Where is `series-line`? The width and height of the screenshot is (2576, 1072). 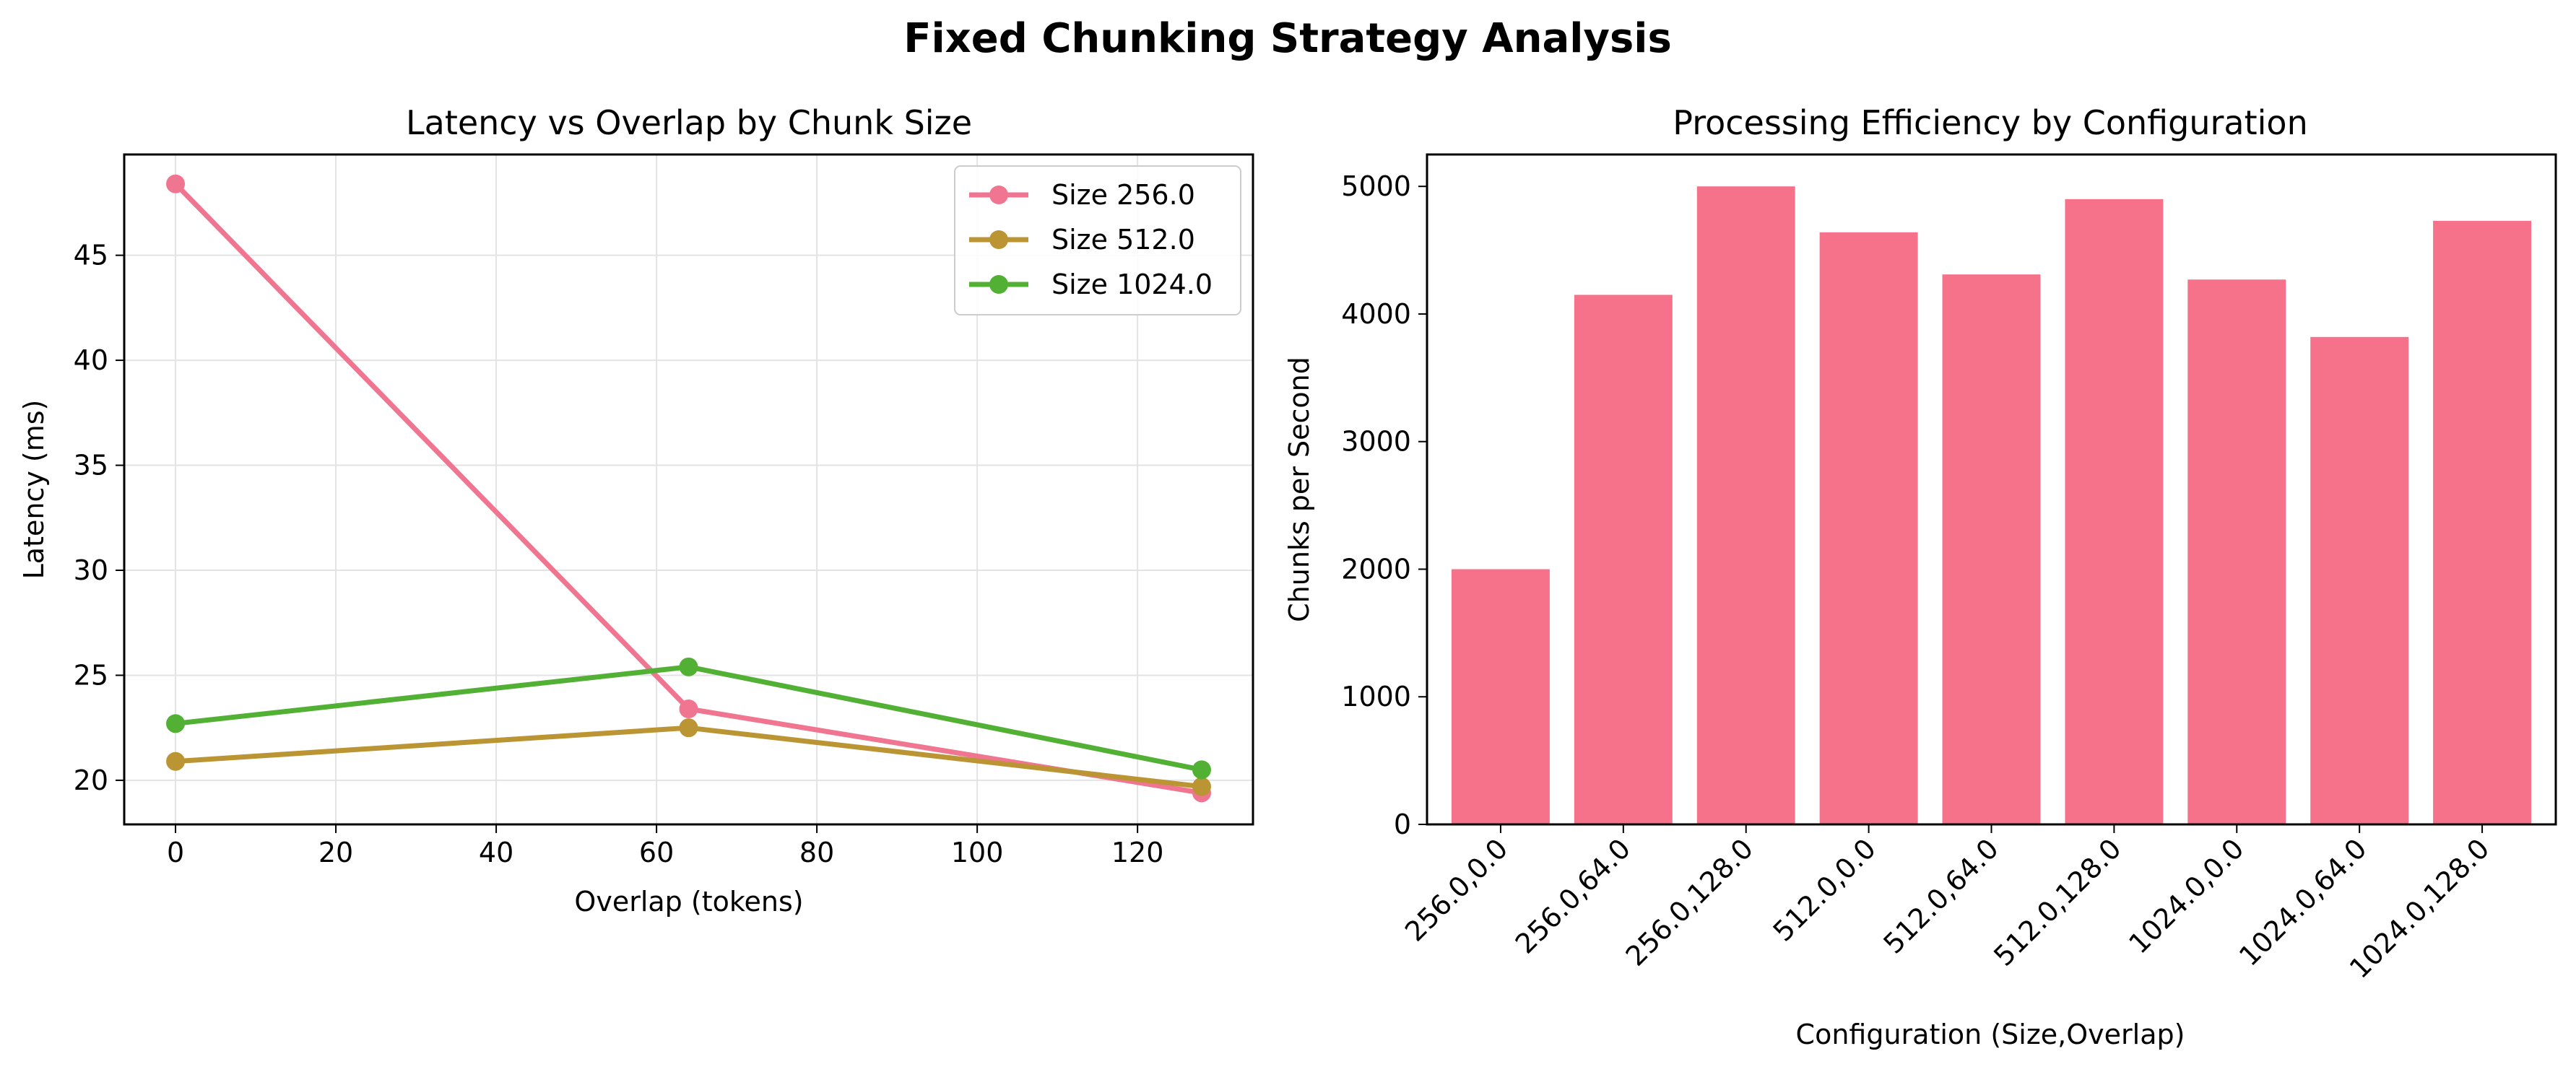
series-line is located at coordinates (688, 718).